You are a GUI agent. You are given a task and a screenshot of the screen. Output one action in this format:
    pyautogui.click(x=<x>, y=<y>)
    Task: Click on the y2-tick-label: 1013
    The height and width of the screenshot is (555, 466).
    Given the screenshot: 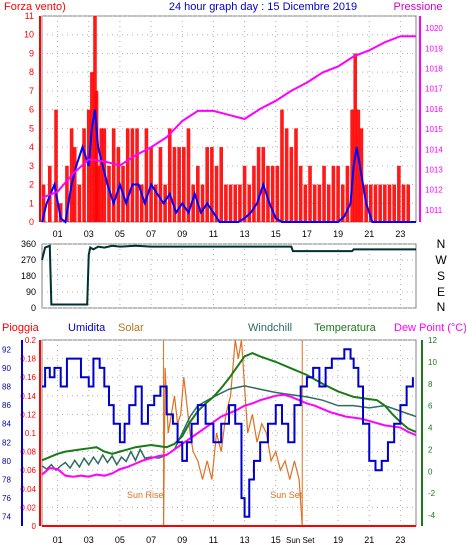 What is the action you would take?
    pyautogui.click(x=434, y=169)
    